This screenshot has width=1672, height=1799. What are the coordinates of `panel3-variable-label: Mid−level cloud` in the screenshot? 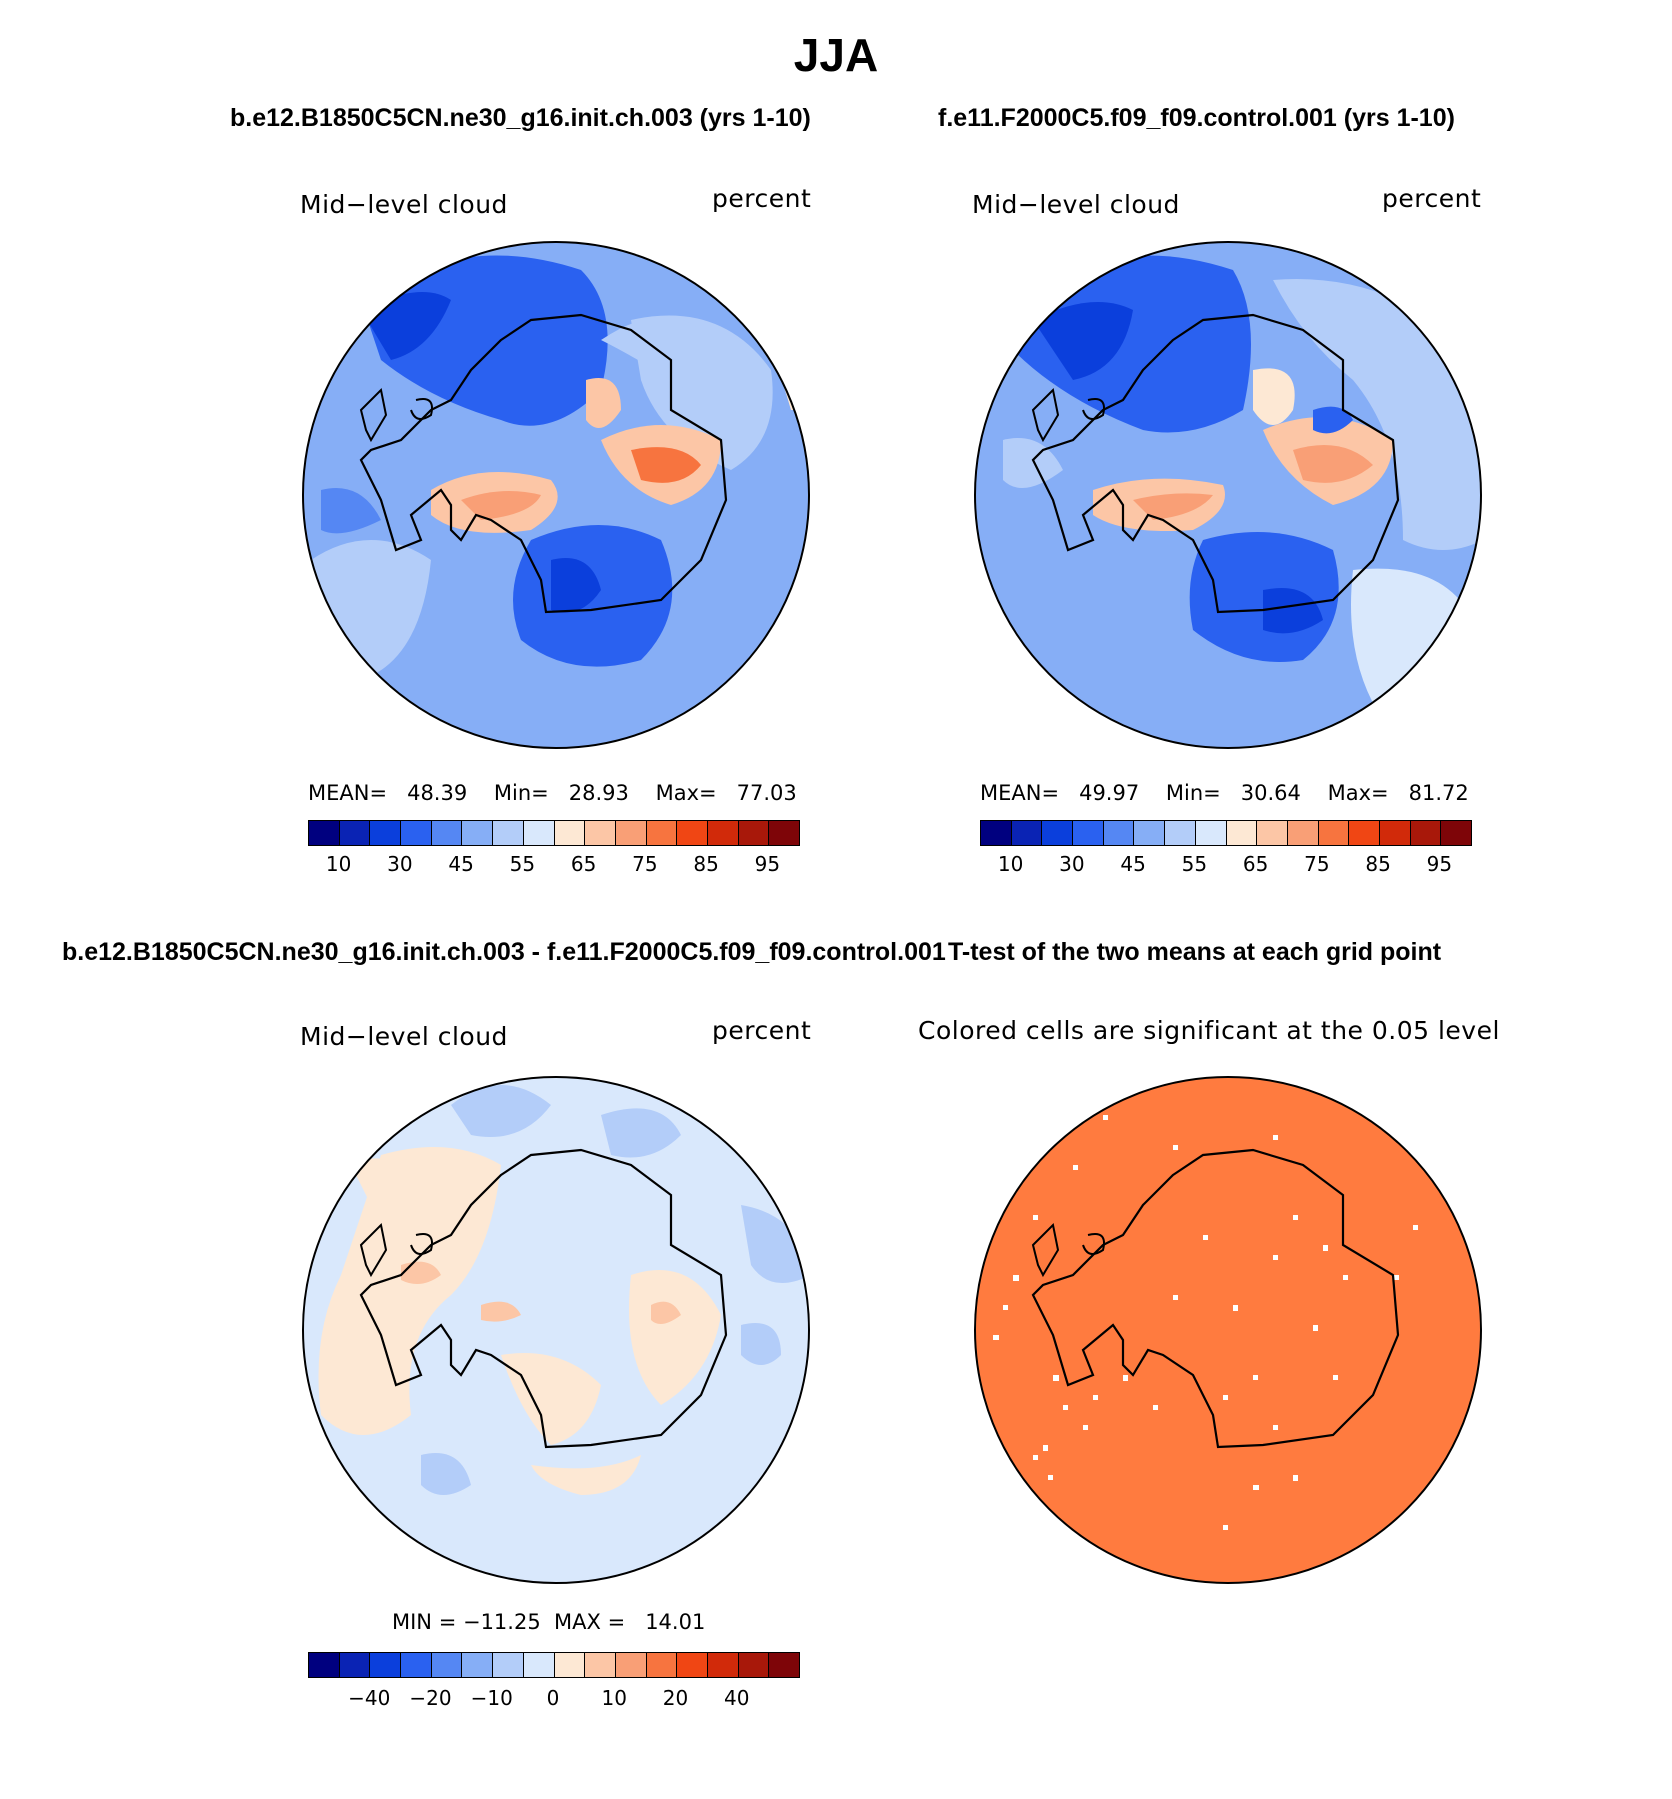 It's located at (404, 1036).